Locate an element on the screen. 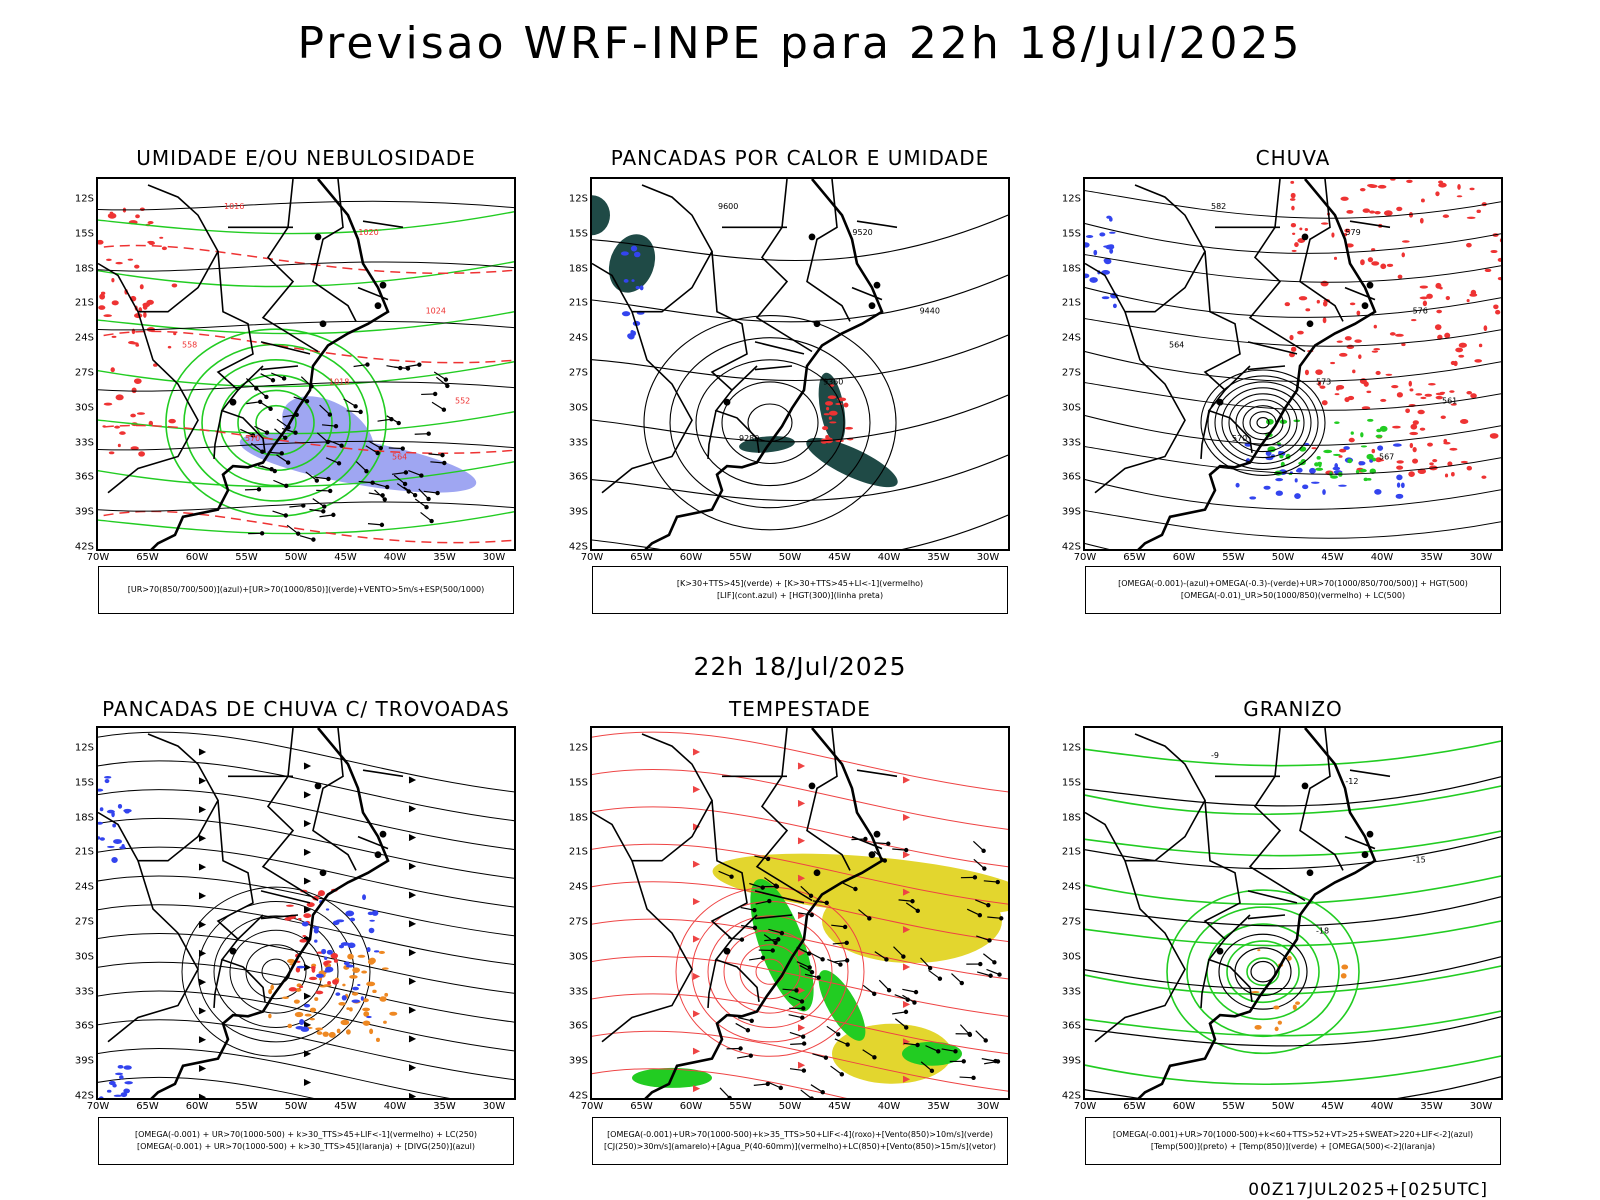 The height and width of the screenshot is (1200, 1600). severe-thunderstorm-area-spot is located at coordinates (303, 940).